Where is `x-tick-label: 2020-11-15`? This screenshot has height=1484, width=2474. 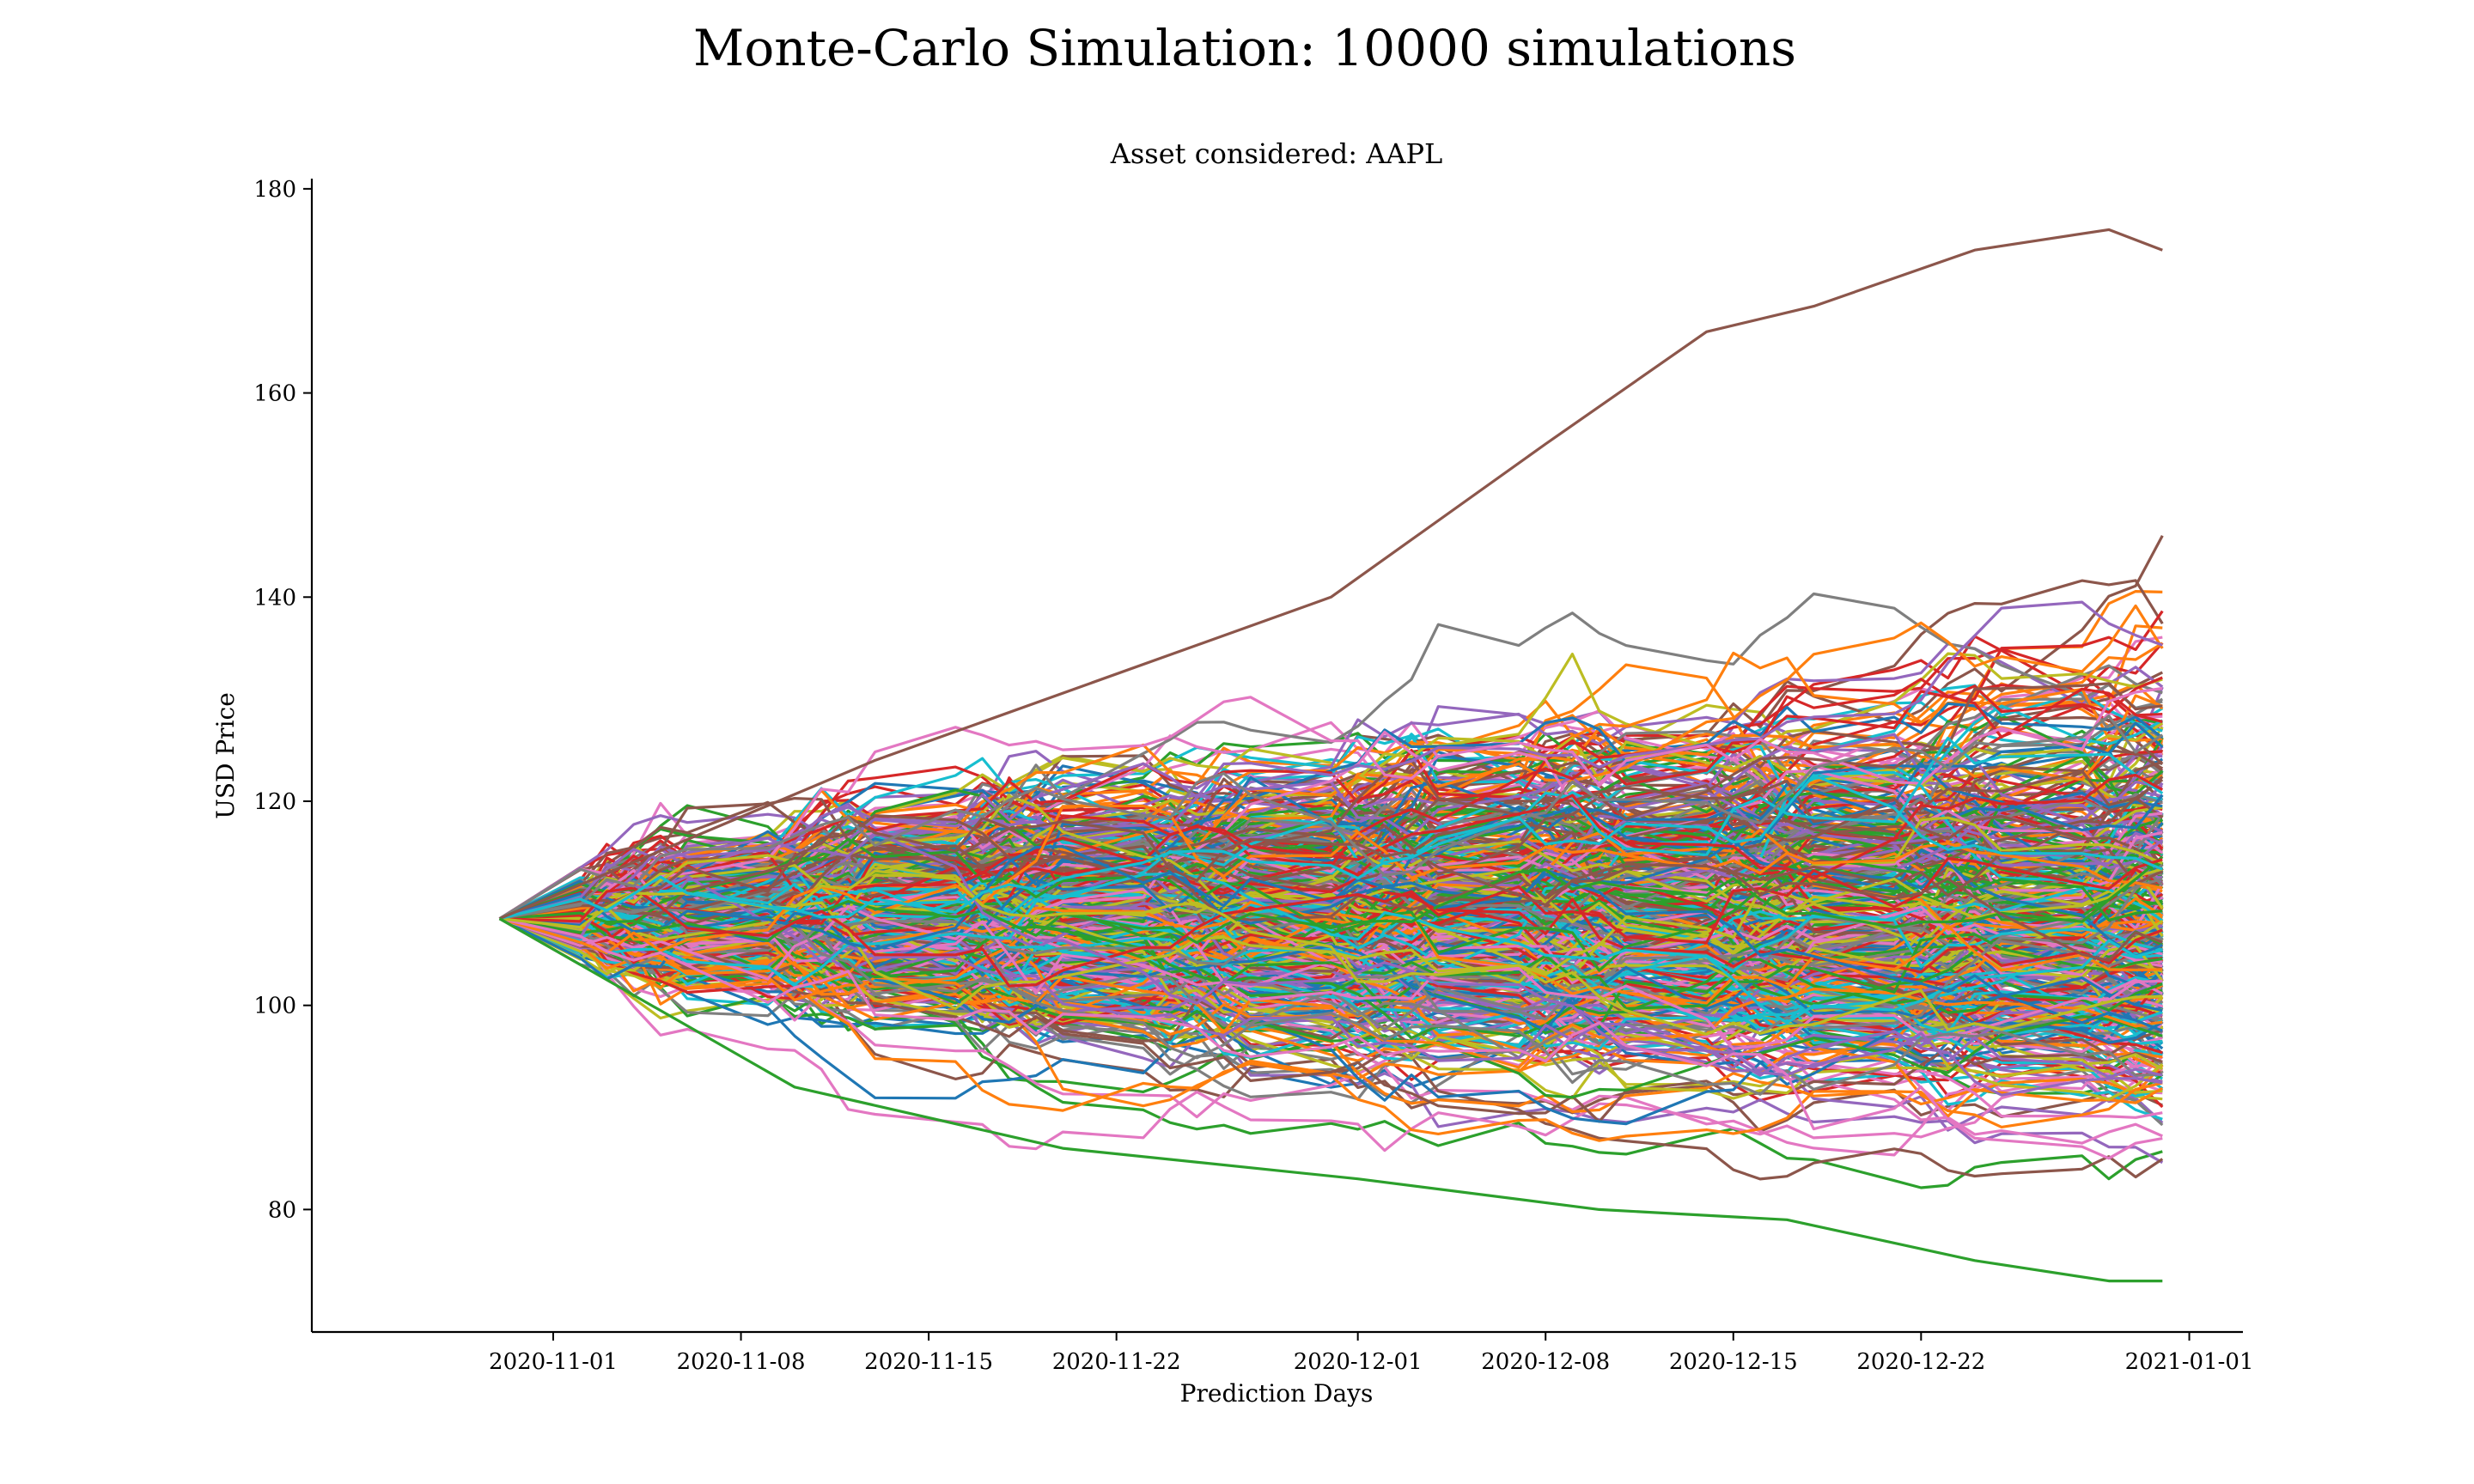
x-tick-label: 2020-11-15 is located at coordinates (928, 1362).